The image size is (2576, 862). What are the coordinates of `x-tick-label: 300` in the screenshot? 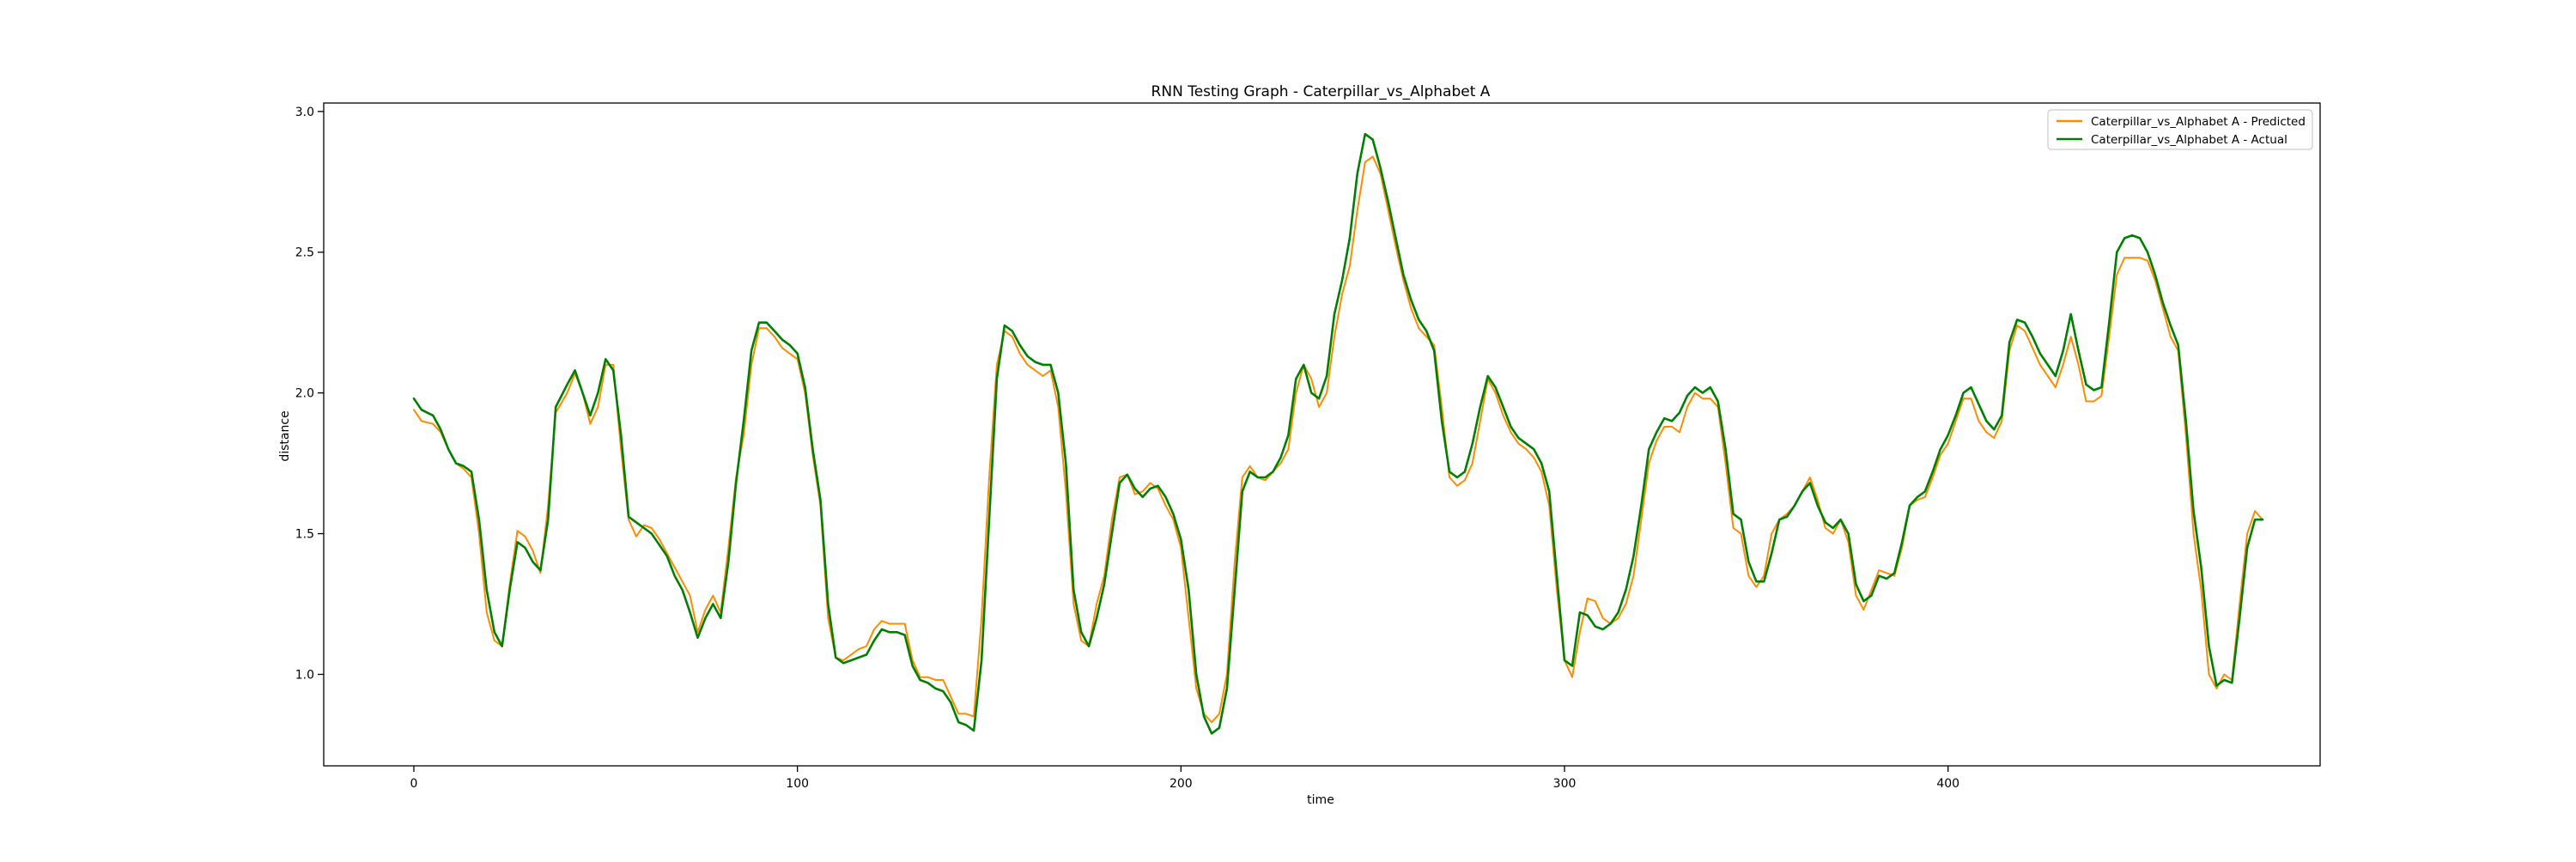 It's located at (1565, 784).